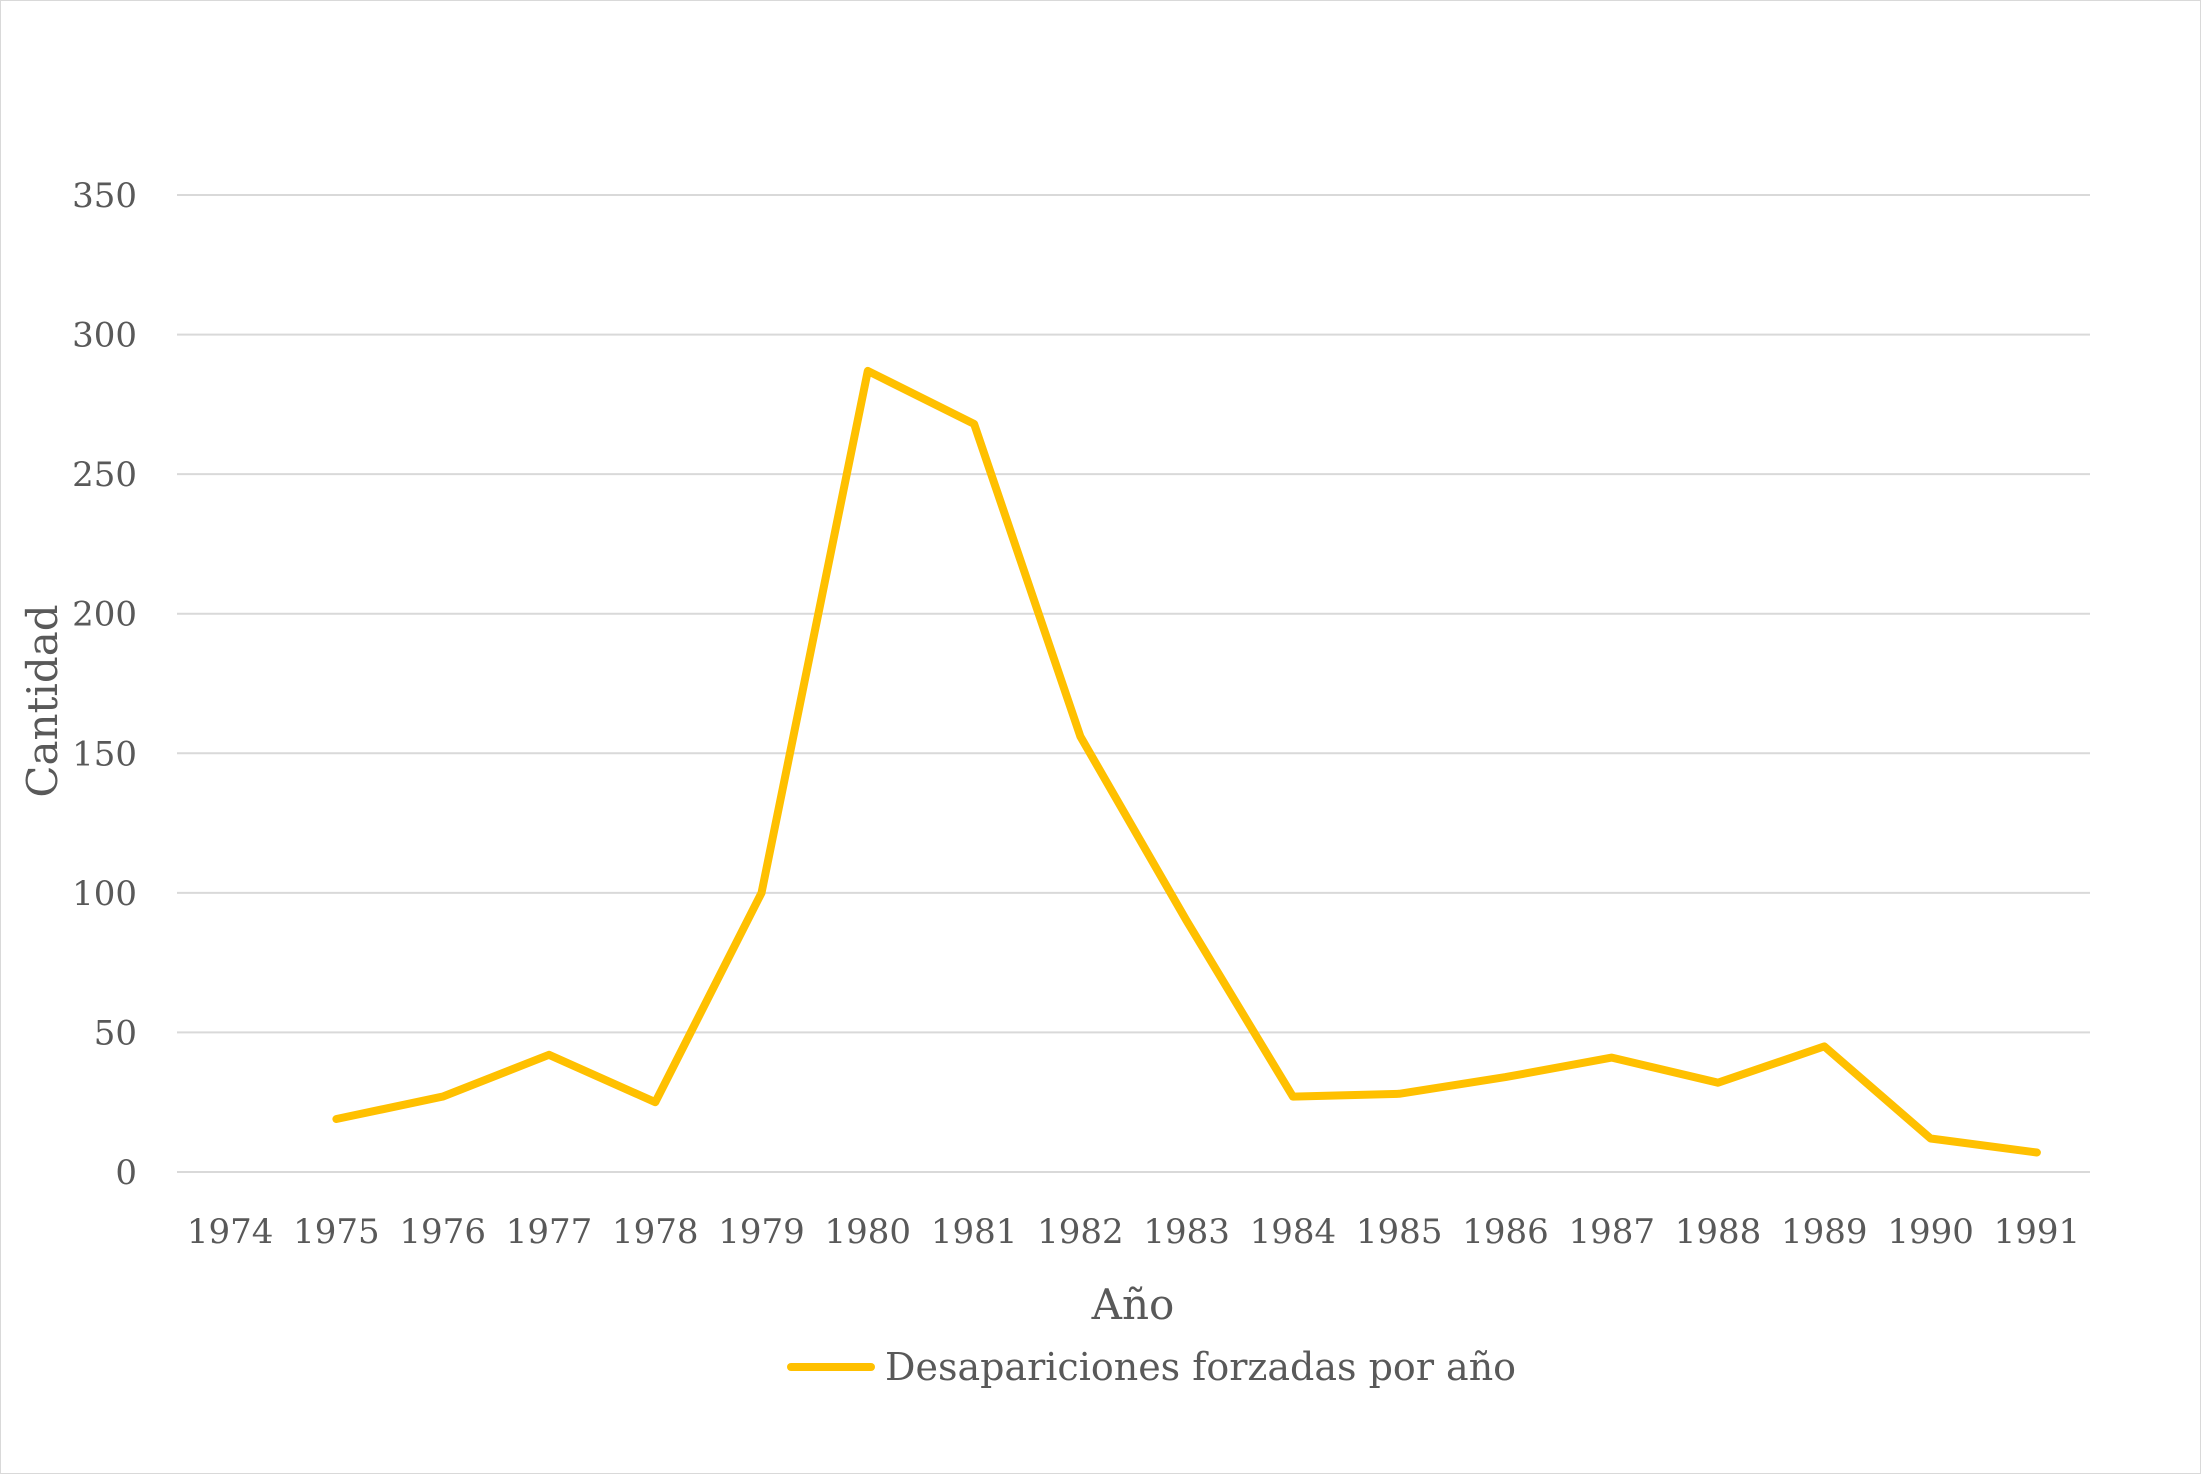  I want to click on y-tick-label: 50, so click(115, 1033).